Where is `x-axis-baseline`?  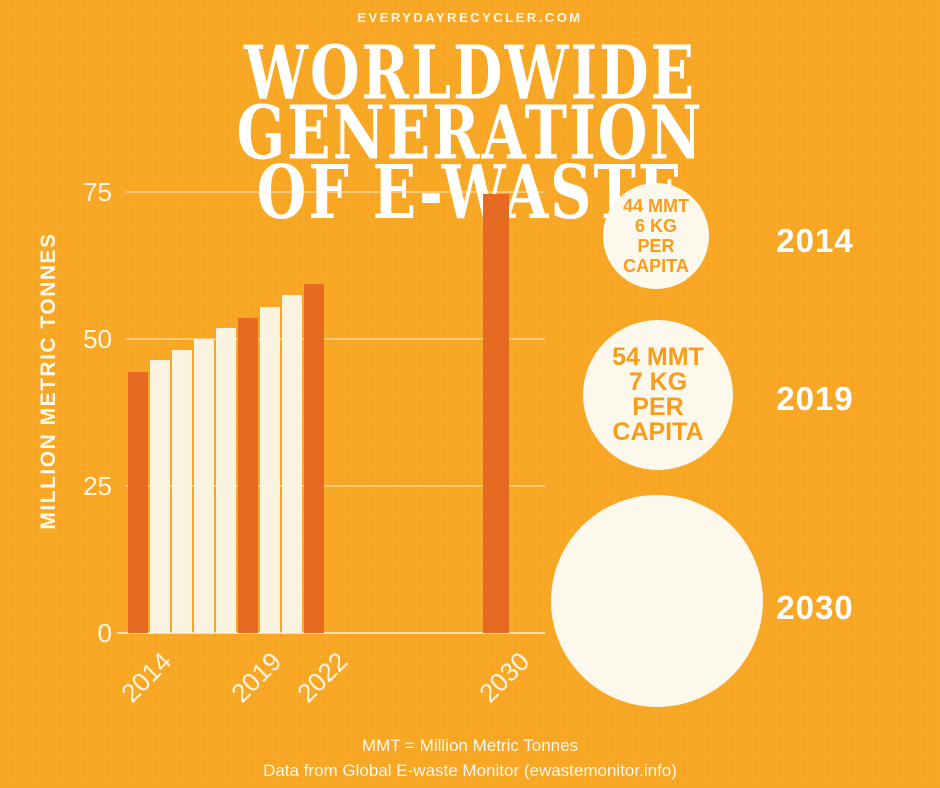
x-axis-baseline is located at coordinates (331, 633).